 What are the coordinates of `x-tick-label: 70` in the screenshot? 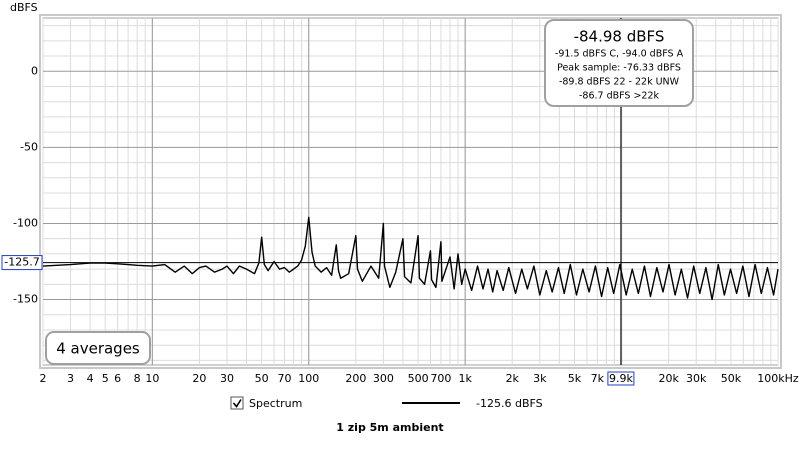 It's located at (285, 378).